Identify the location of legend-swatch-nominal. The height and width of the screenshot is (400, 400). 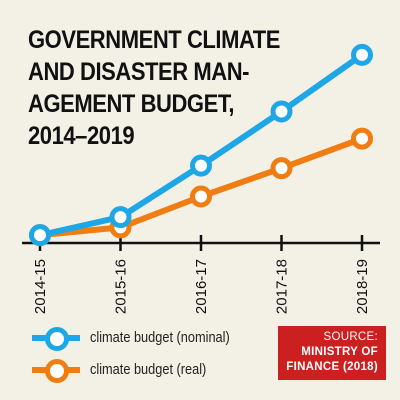
(56, 339).